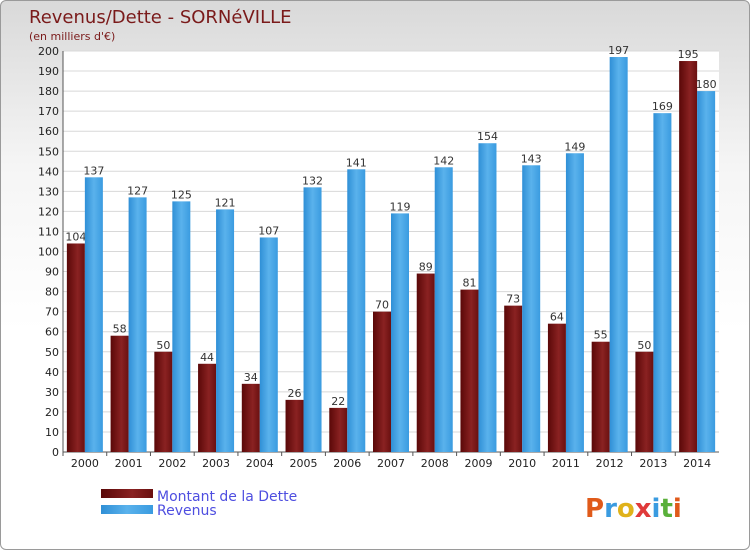  What do you see at coordinates (391, 463) in the screenshot?
I see `x-tick-label: 2007` at bounding box center [391, 463].